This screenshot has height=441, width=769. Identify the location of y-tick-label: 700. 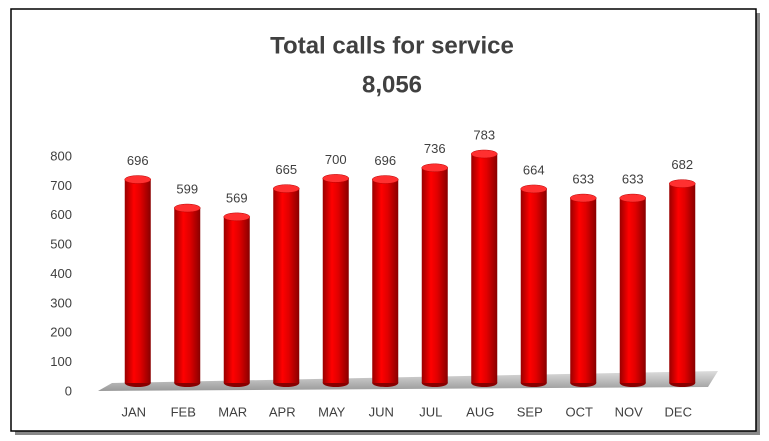
(61, 185).